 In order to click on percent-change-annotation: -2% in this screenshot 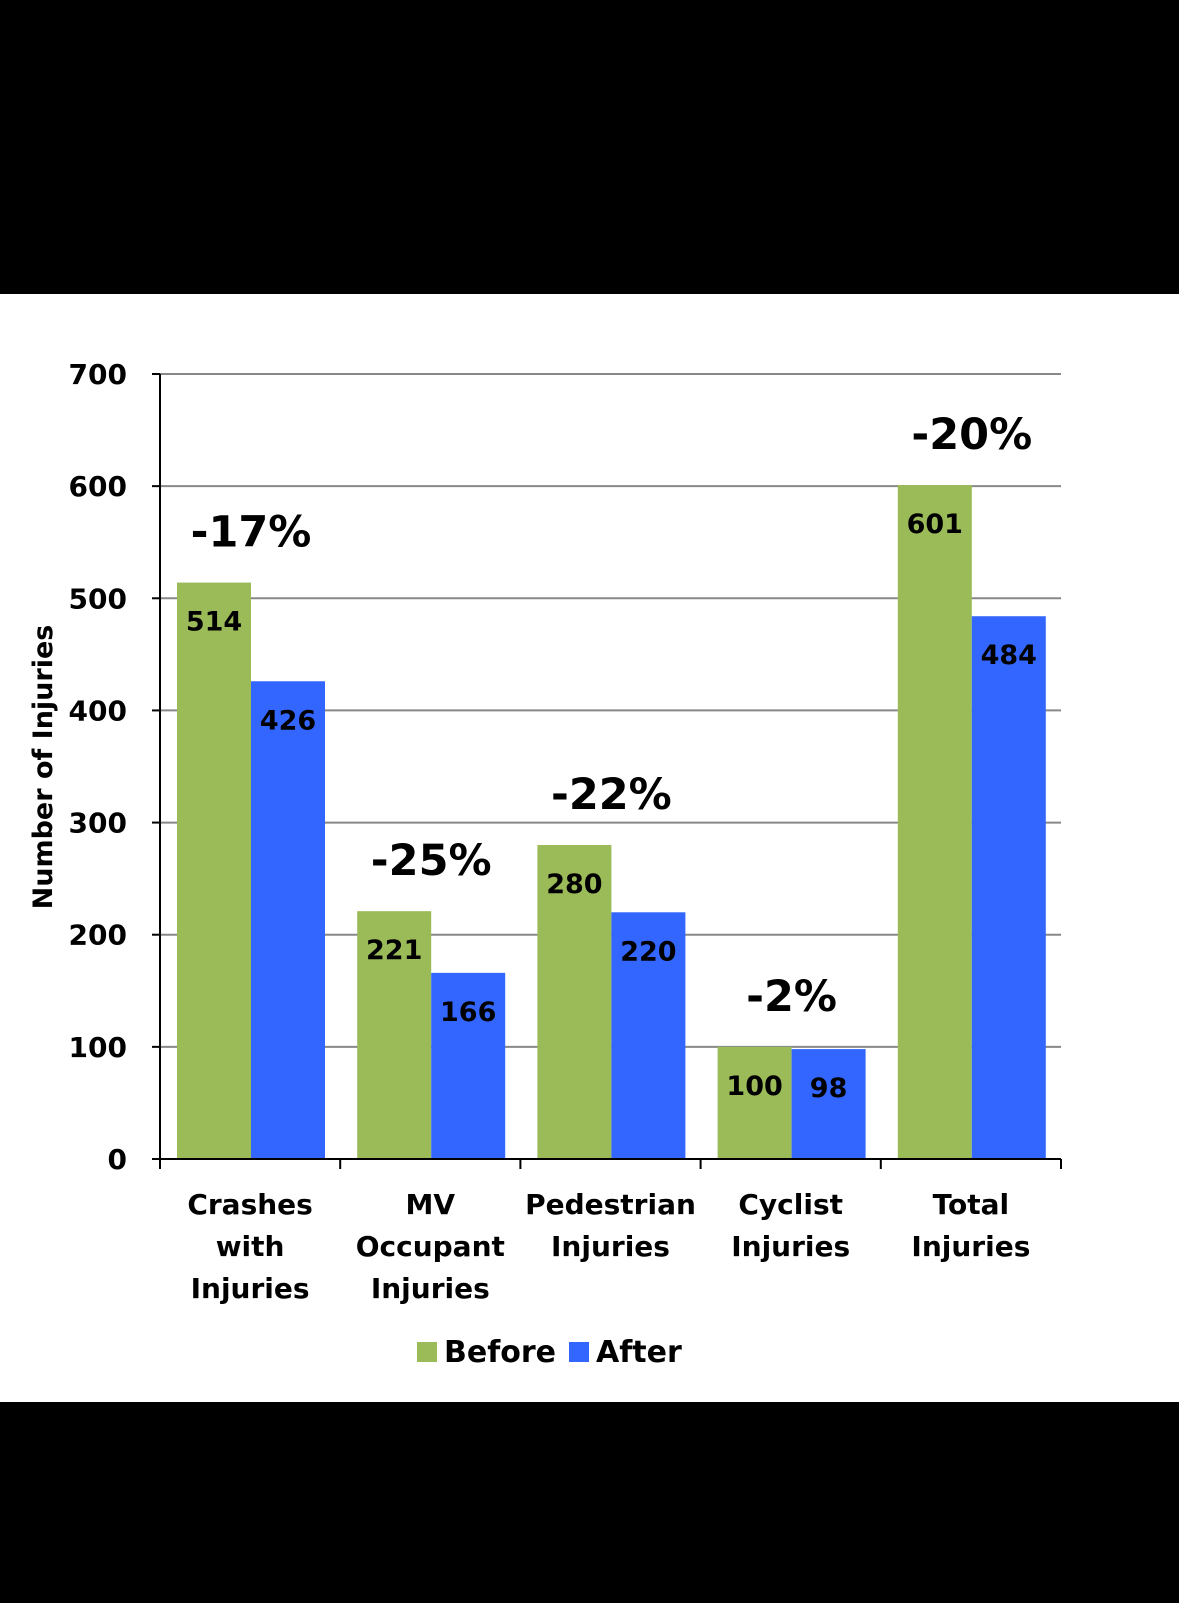, I will do `click(791, 997)`.